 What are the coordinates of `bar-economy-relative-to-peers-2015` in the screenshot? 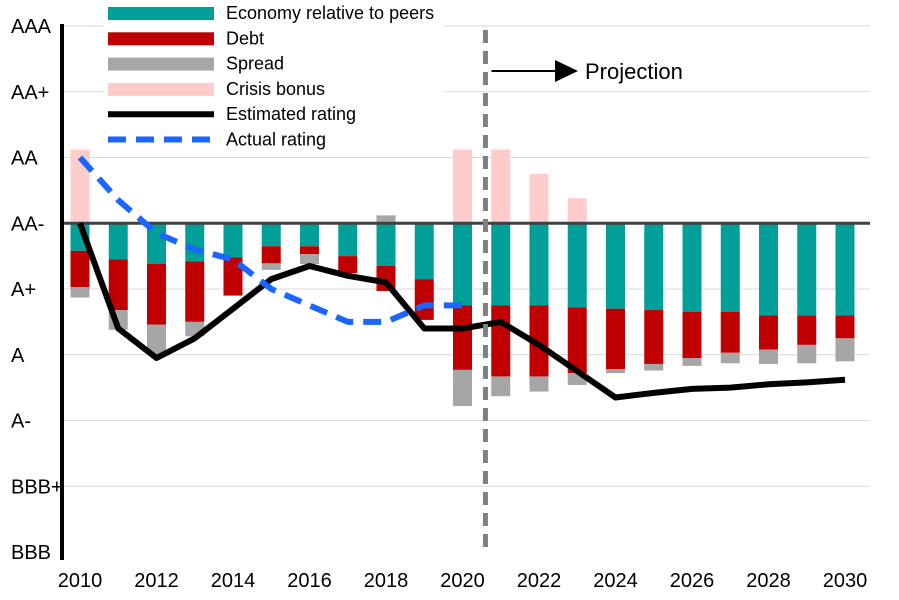 It's located at (271, 235).